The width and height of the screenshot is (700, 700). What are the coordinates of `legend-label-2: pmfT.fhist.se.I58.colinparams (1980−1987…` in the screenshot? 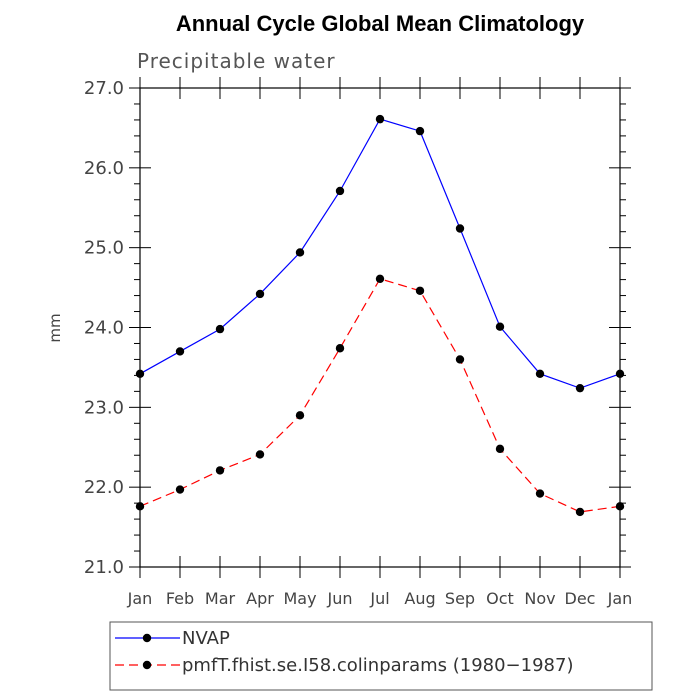 It's located at (377, 665).